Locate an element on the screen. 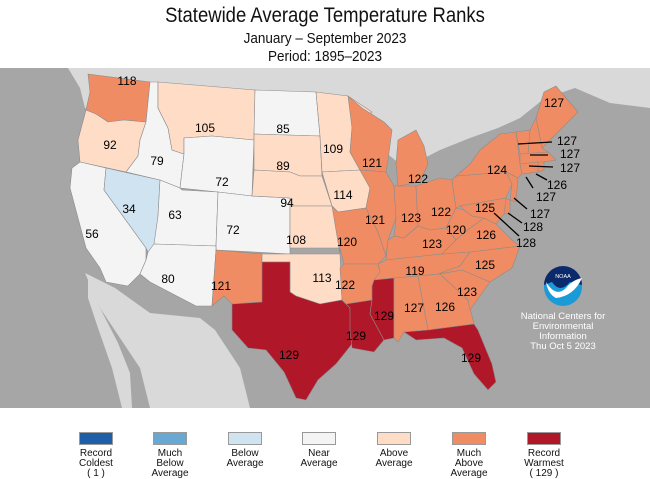 The width and height of the screenshot is (650, 479). legend-item-near: Near Average is located at coordinates (319, 450).